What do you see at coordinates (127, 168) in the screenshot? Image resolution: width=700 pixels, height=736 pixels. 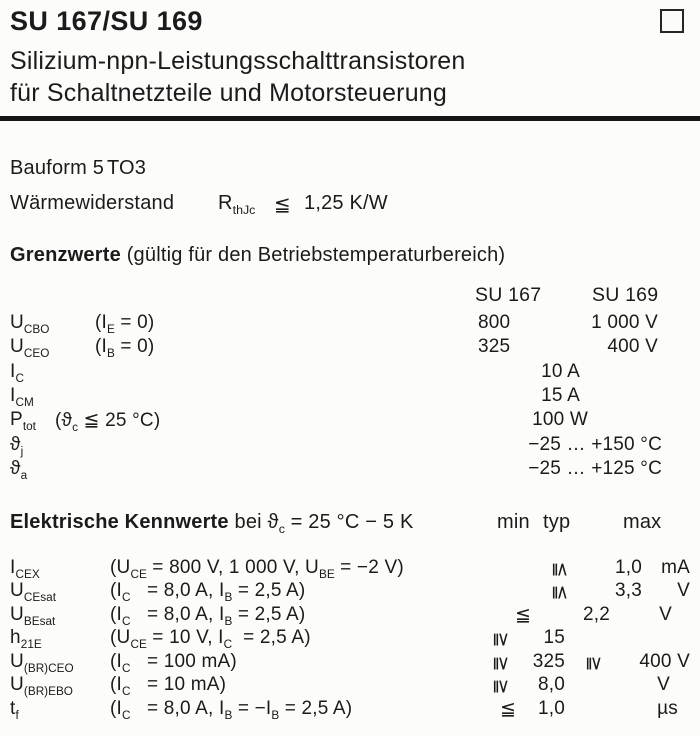 I see `package-type: TO3` at bounding box center [127, 168].